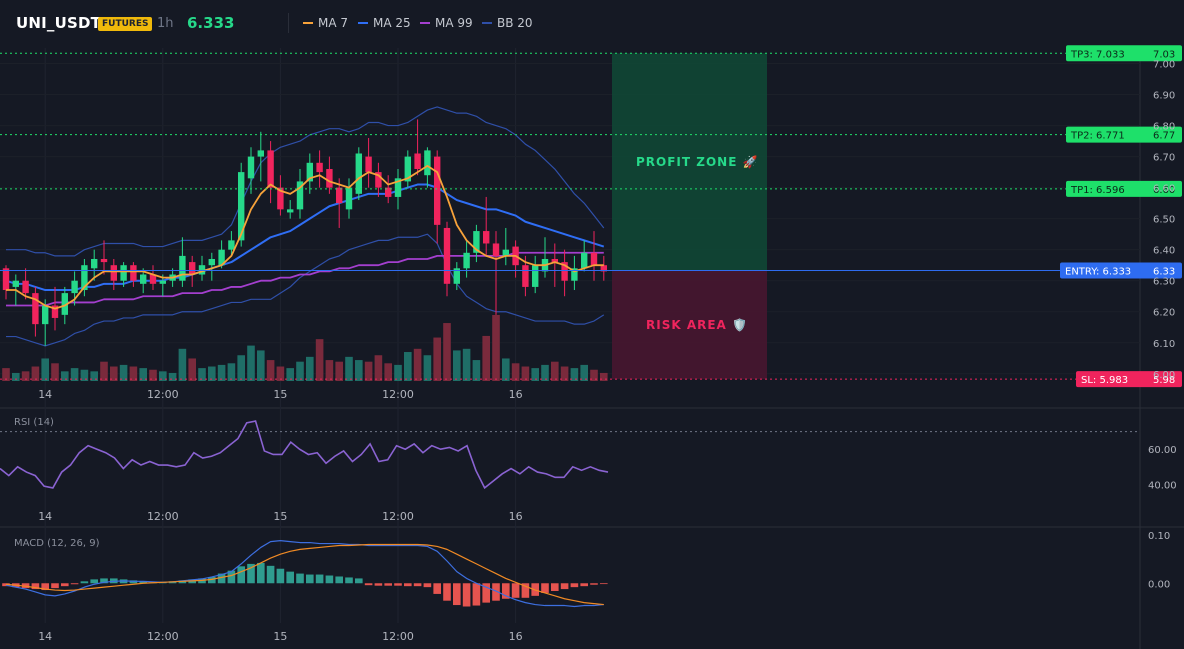 The height and width of the screenshot is (649, 1184). I want to click on time-tick-label: 16, so click(516, 516).